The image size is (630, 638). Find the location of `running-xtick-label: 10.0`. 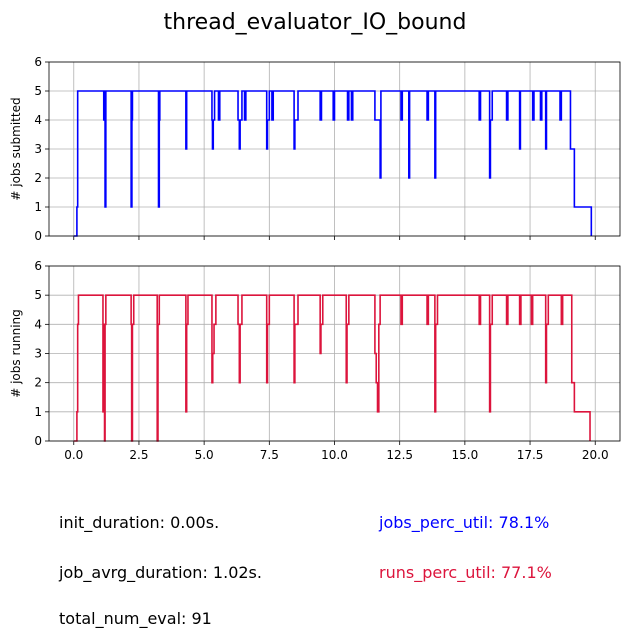

running-xtick-label: 10.0 is located at coordinates (334, 455).